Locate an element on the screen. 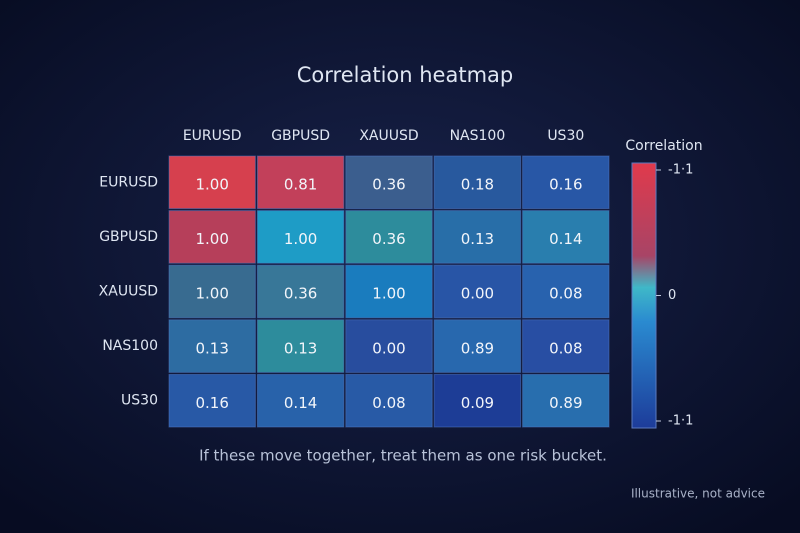 This screenshot has width=800, height=533. x-tick-label: EURUSD is located at coordinates (212, 136).